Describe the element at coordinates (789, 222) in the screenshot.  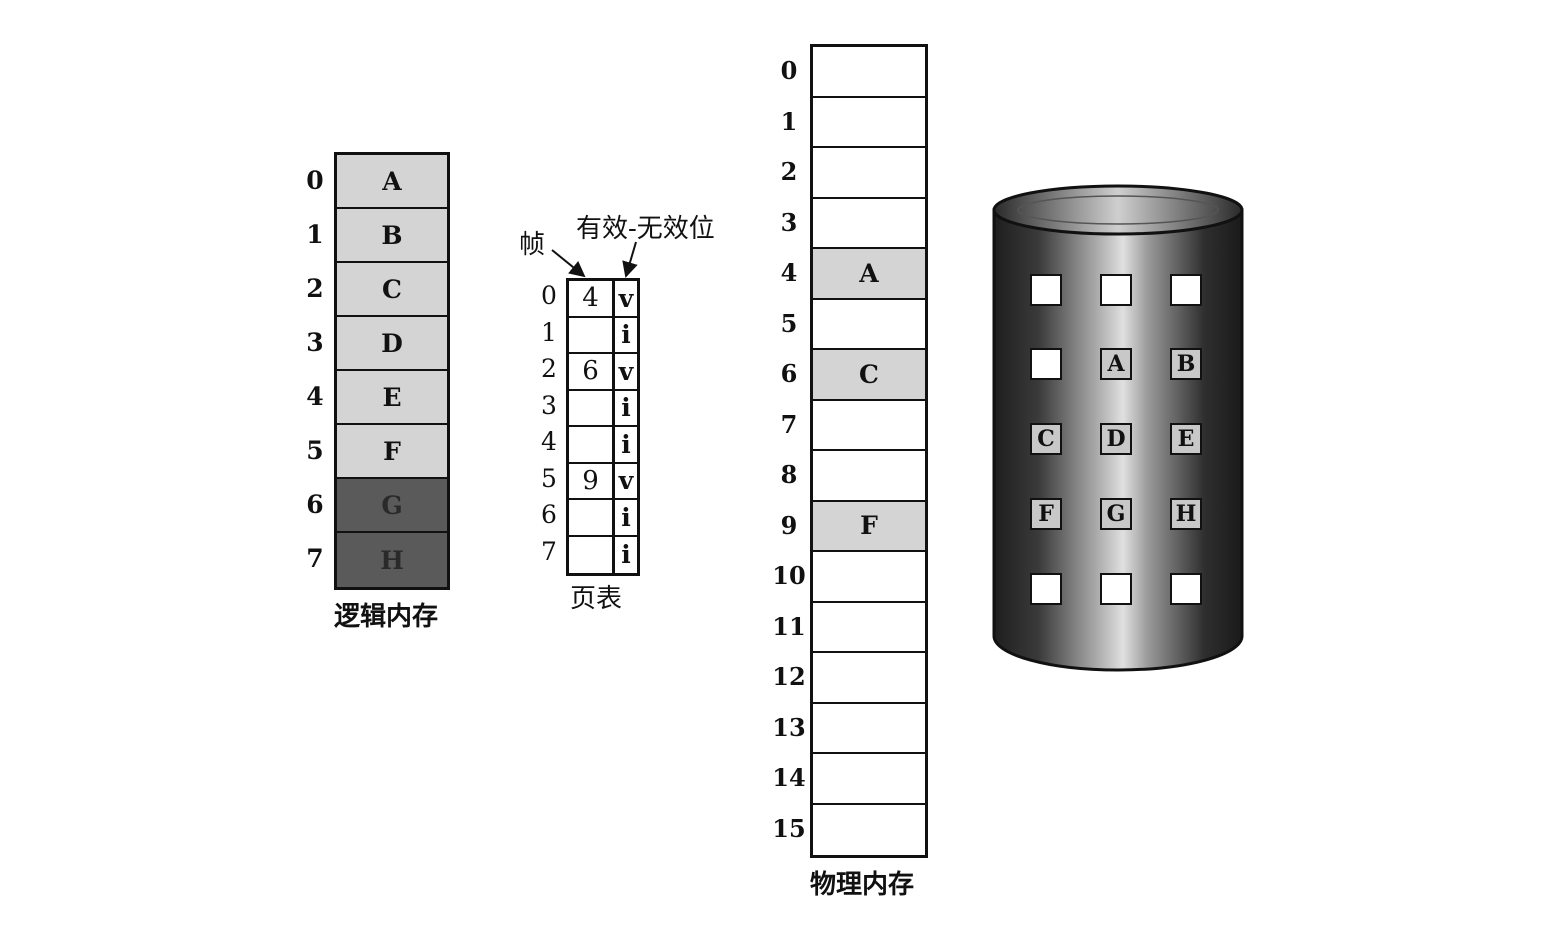
I see `physical-frame-index: 3` at that location.